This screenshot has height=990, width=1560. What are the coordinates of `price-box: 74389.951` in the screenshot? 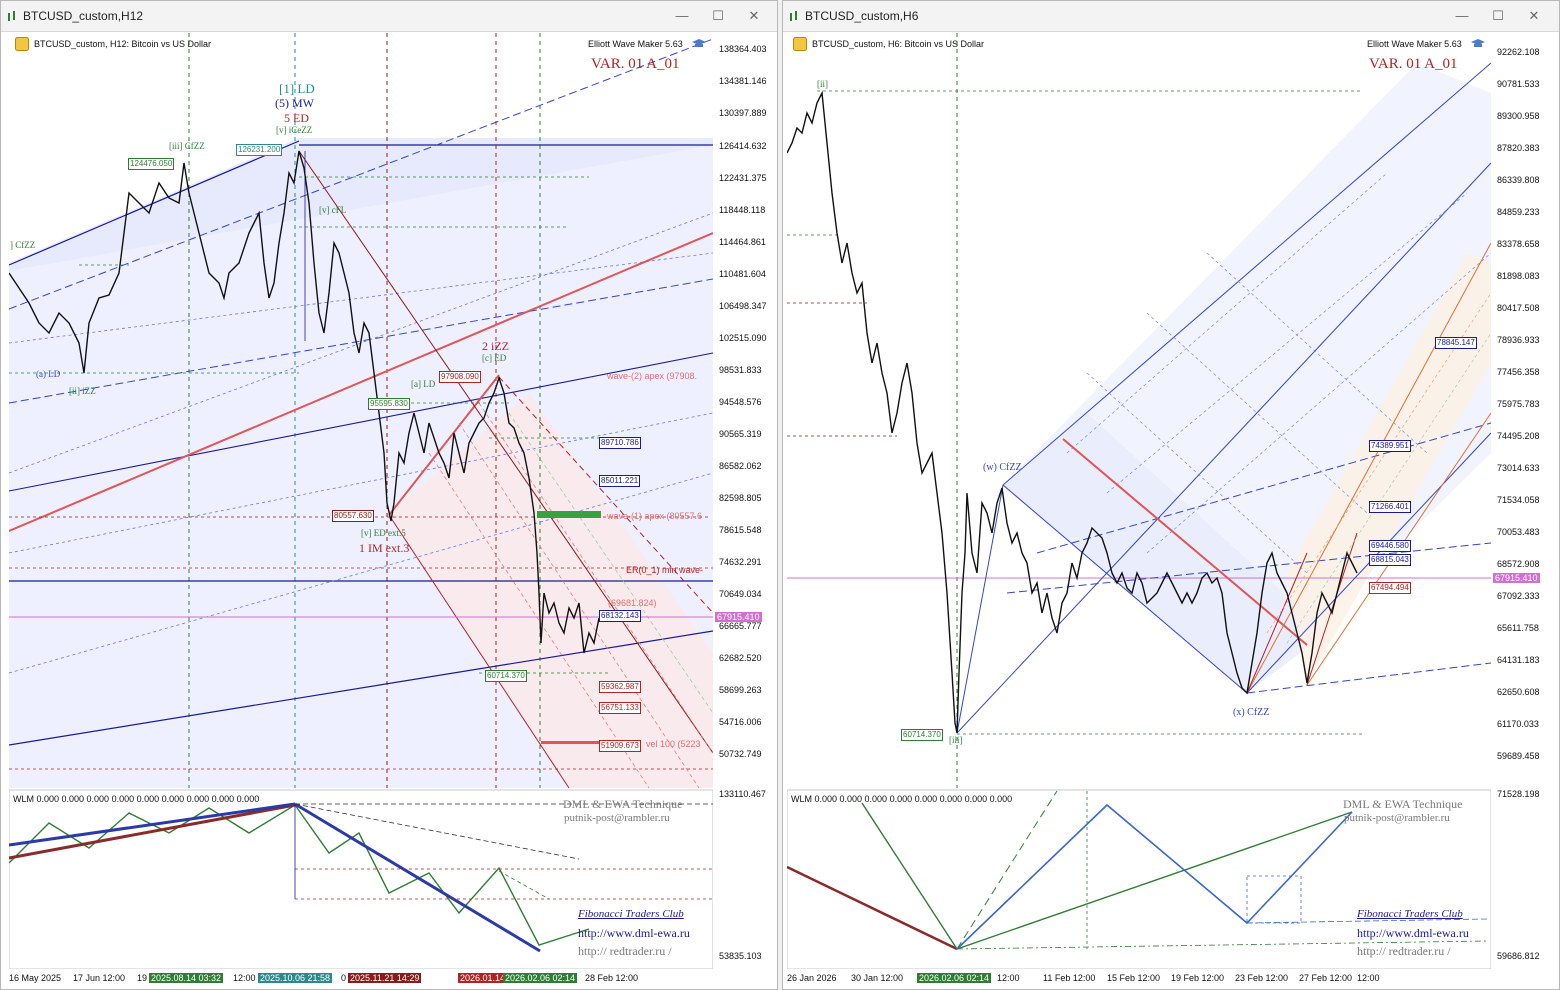 It's located at (1390, 446).